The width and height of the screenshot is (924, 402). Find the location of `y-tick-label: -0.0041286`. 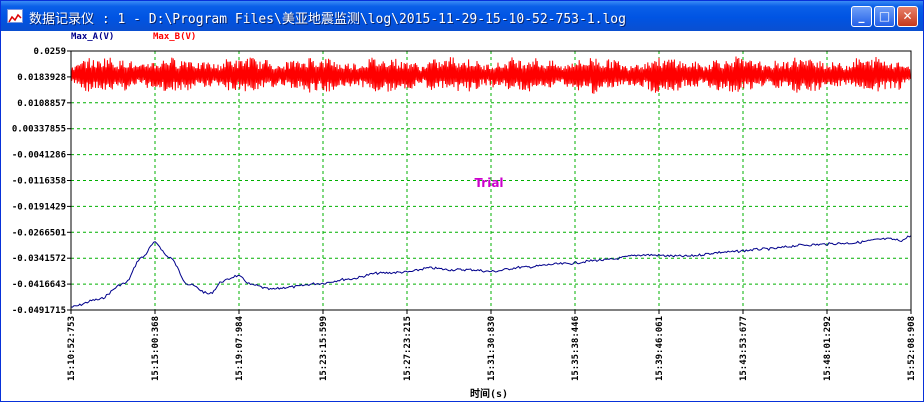

y-tick-label: -0.0041286 is located at coordinates (39, 156).